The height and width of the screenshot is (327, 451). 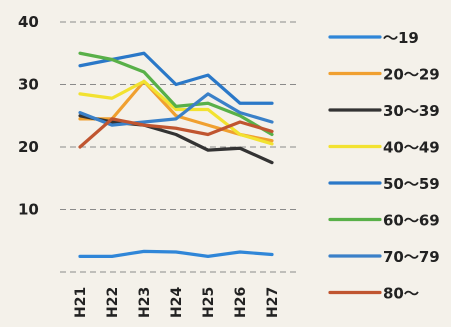 I want to click on x-tick-label: H24, so click(x=177, y=302).